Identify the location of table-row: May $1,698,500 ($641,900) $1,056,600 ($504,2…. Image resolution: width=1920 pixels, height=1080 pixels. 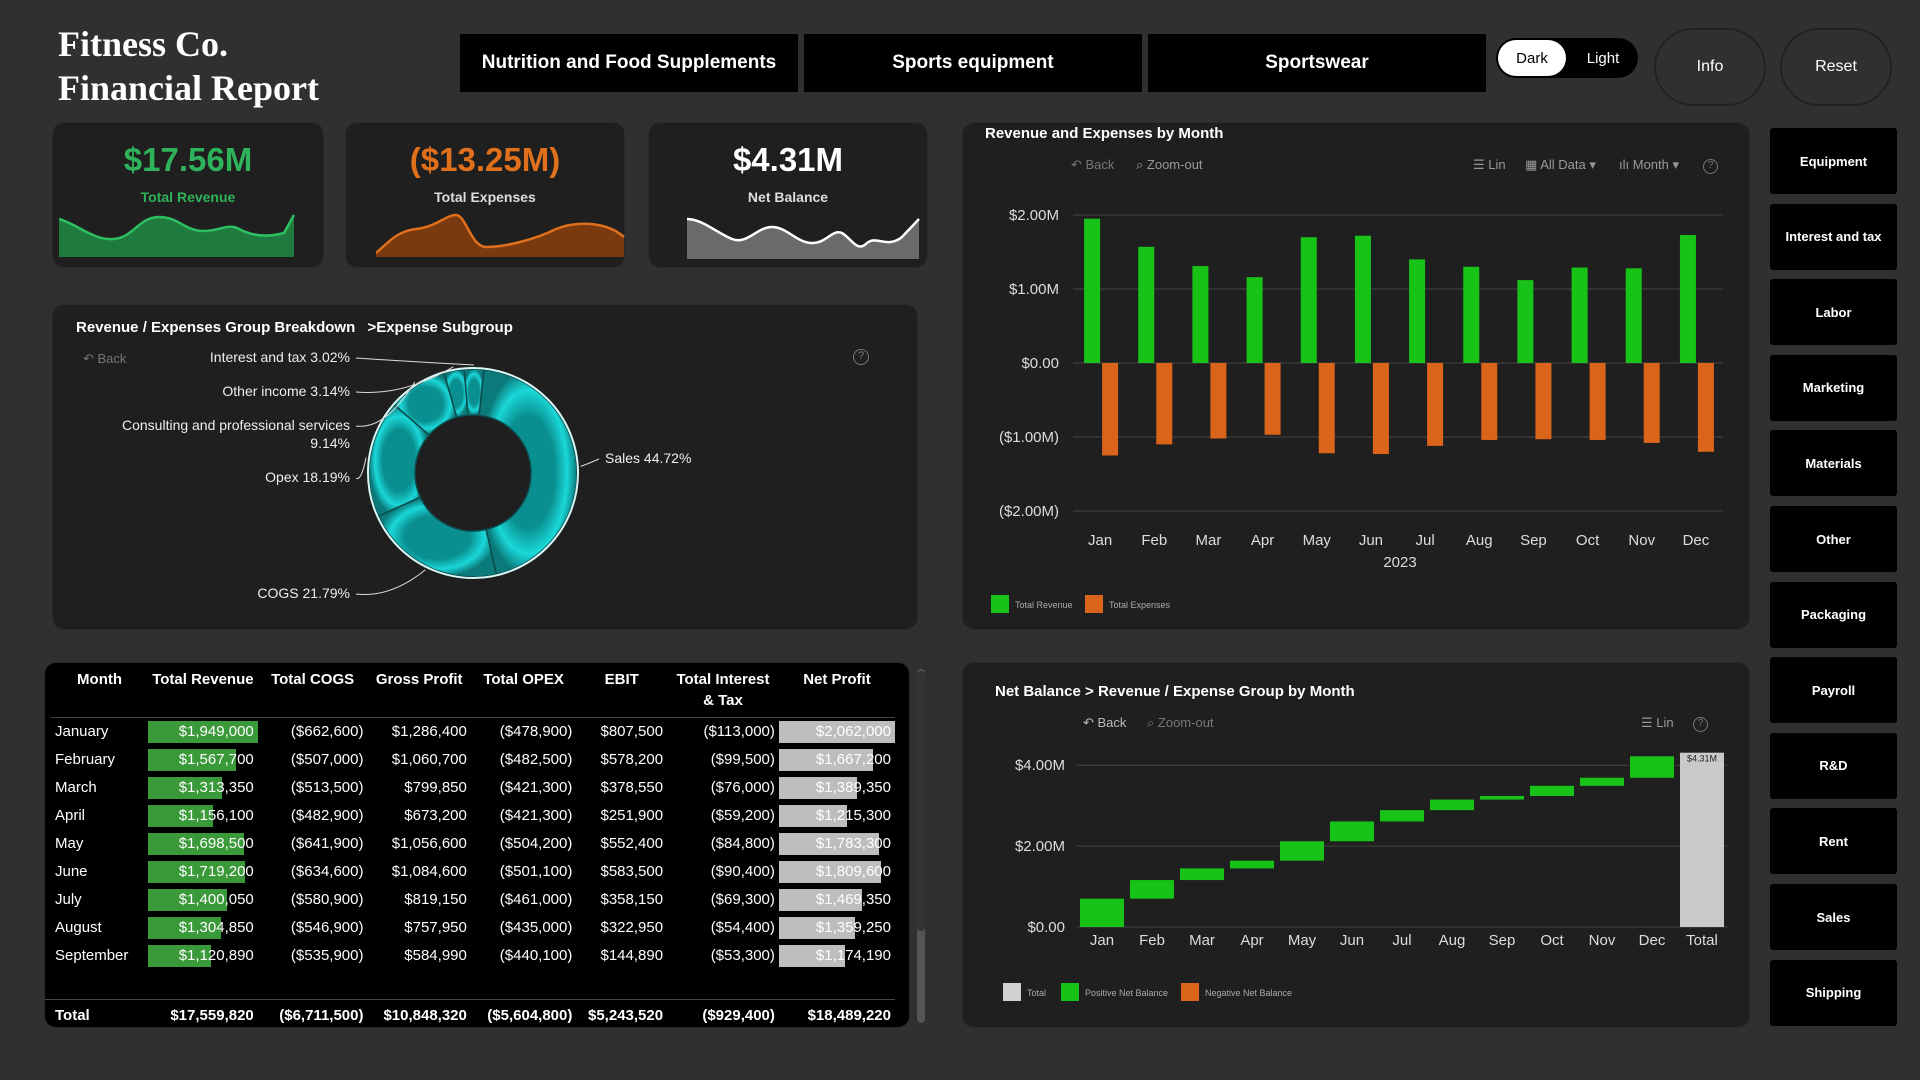
(473, 844).